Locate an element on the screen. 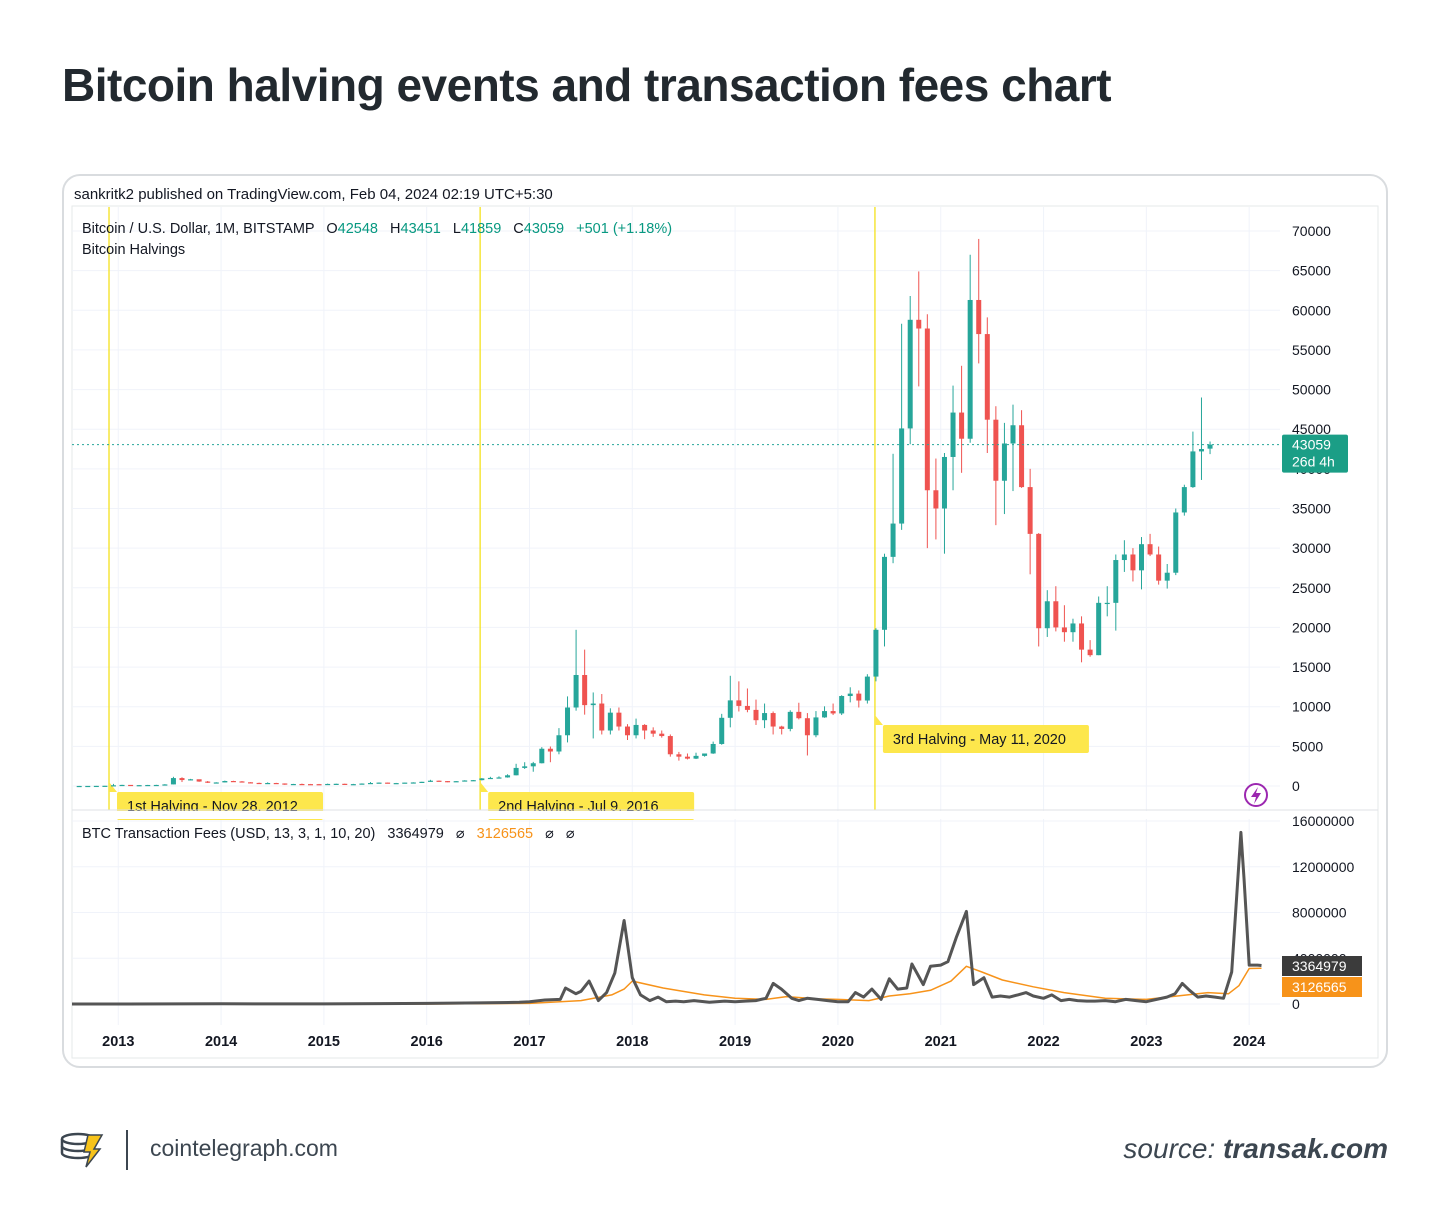  source-site: transak.com is located at coordinates (1305, 1148).